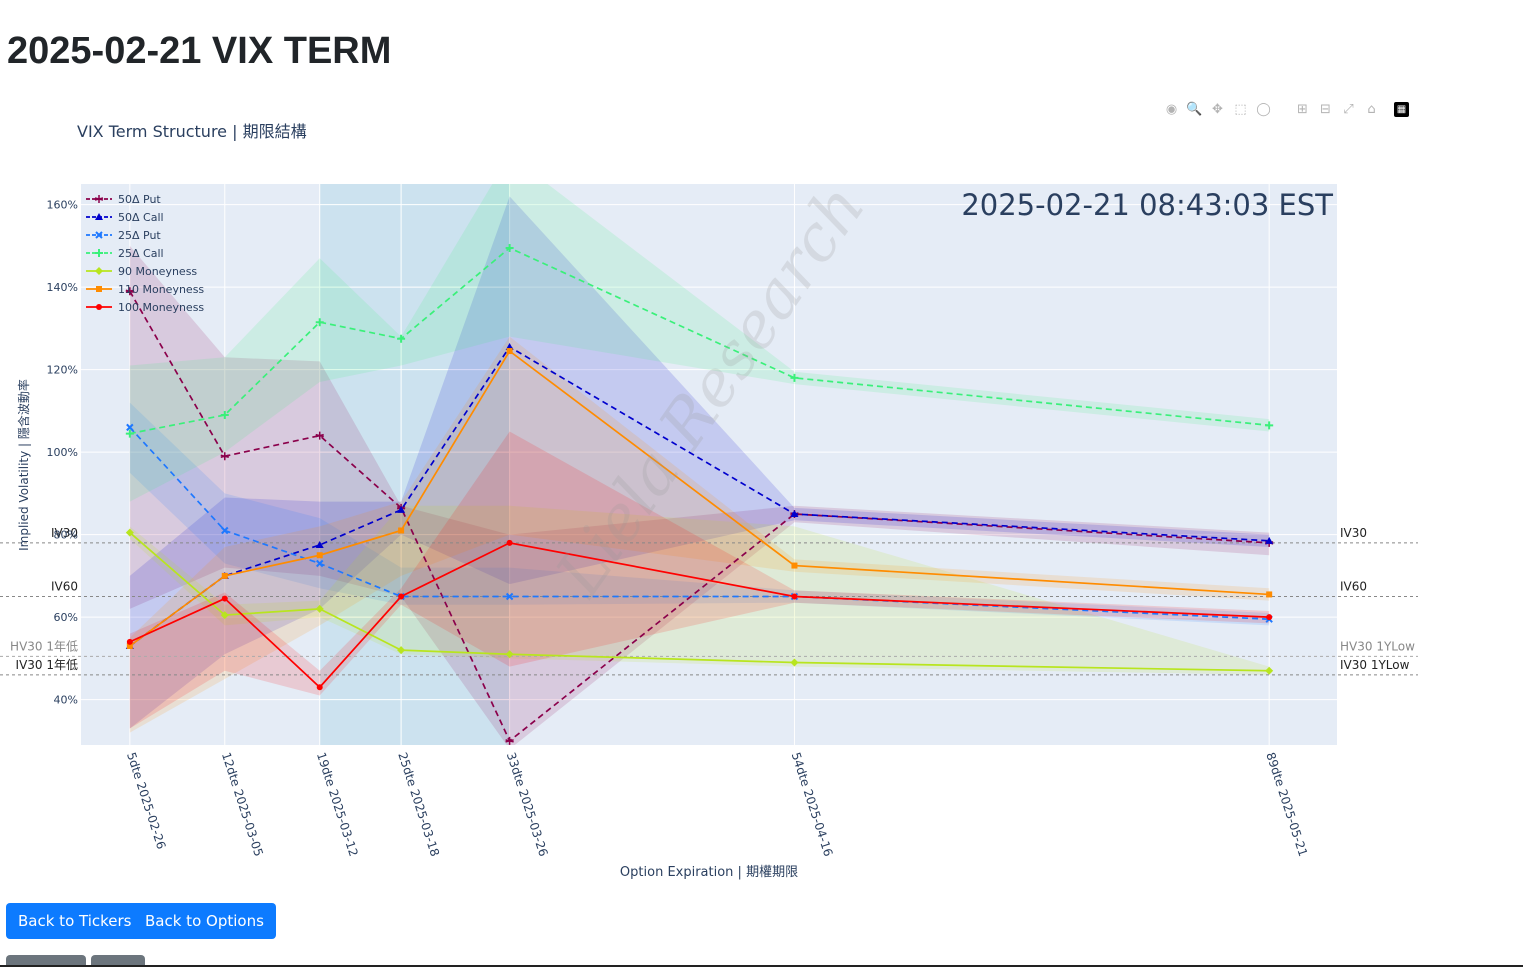  Describe the element at coordinates (141, 253) in the screenshot. I see `legend-entry: 25Δ Call` at that location.